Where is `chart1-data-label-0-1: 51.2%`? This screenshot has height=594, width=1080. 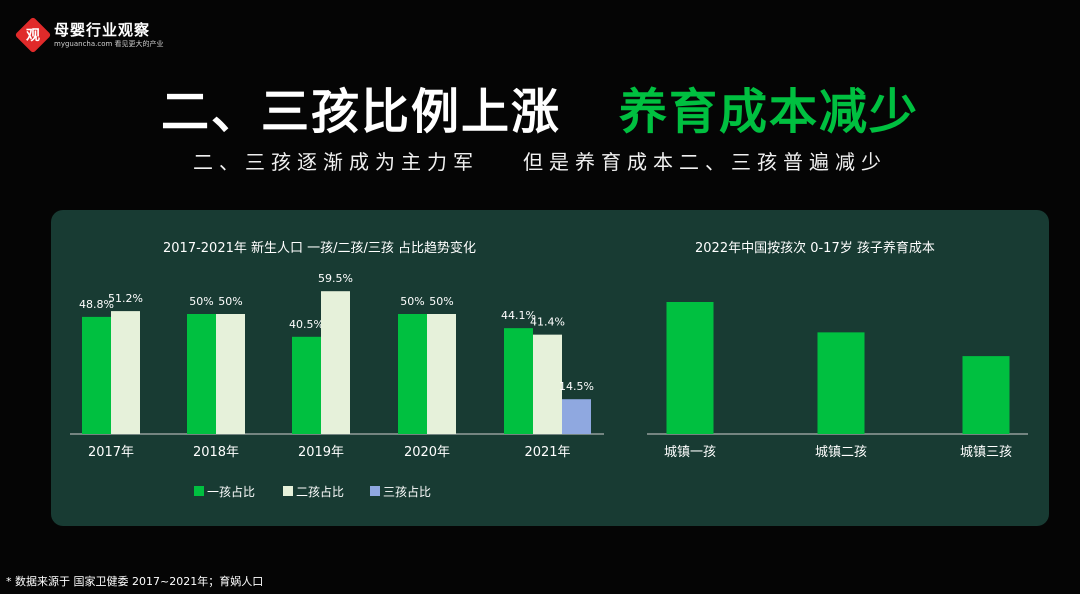 chart1-data-label-0-1: 51.2% is located at coordinates (125, 298).